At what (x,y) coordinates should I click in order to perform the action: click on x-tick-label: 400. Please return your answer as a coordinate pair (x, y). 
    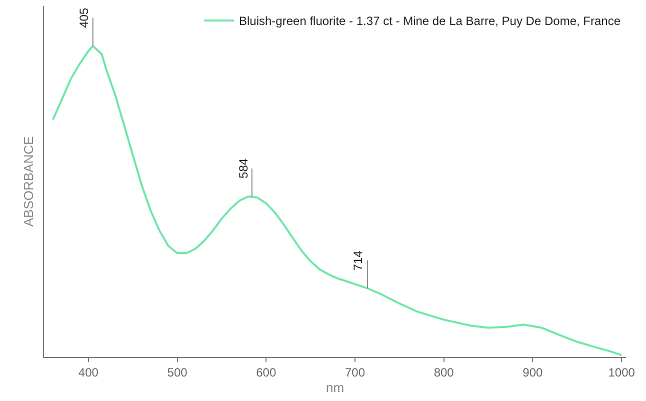
    Looking at the image, I should click on (88, 372).